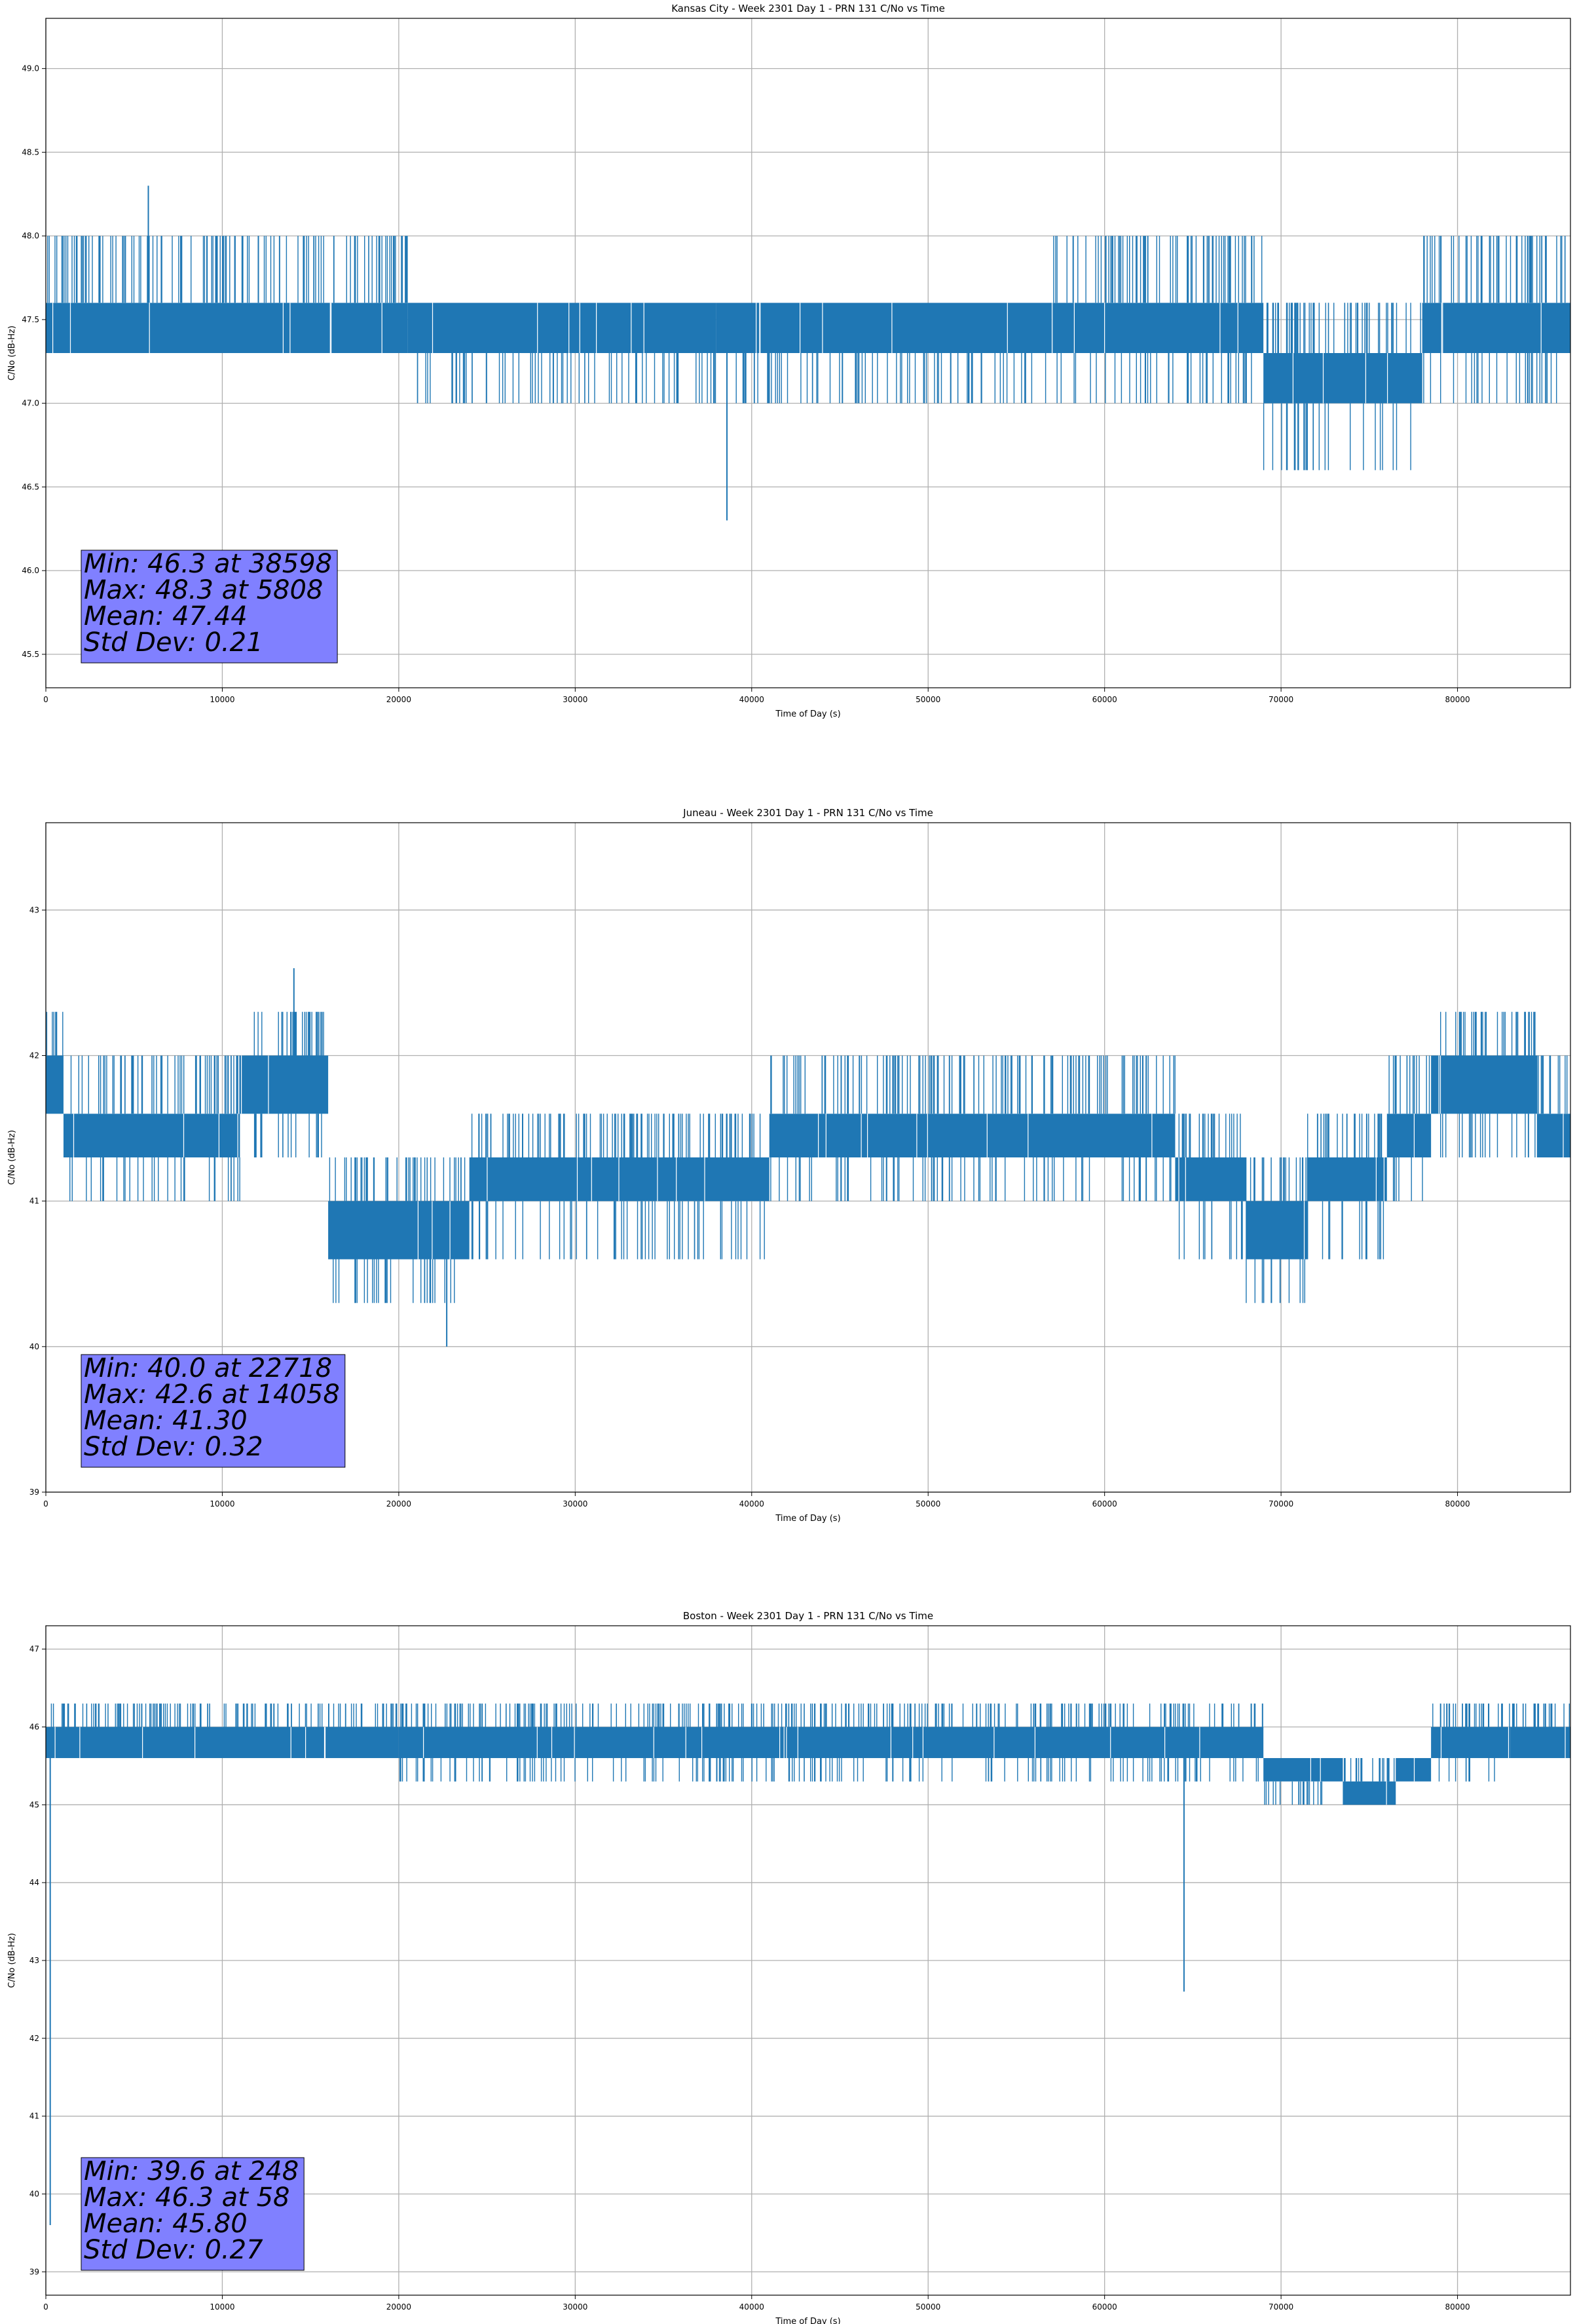 This screenshot has height=2324, width=1577. What do you see at coordinates (34, 1055) in the screenshot?
I see `y-tick-label: 42` at bounding box center [34, 1055].